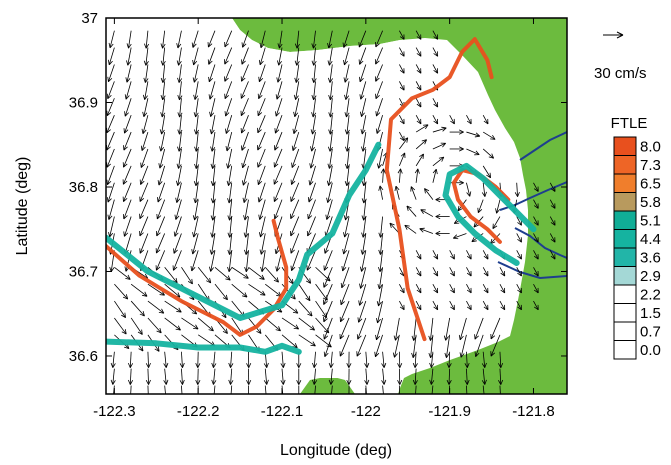 This screenshot has height=465, width=671. What do you see at coordinates (114, 411) in the screenshot?
I see `x-tick-label: -122.3` at bounding box center [114, 411].